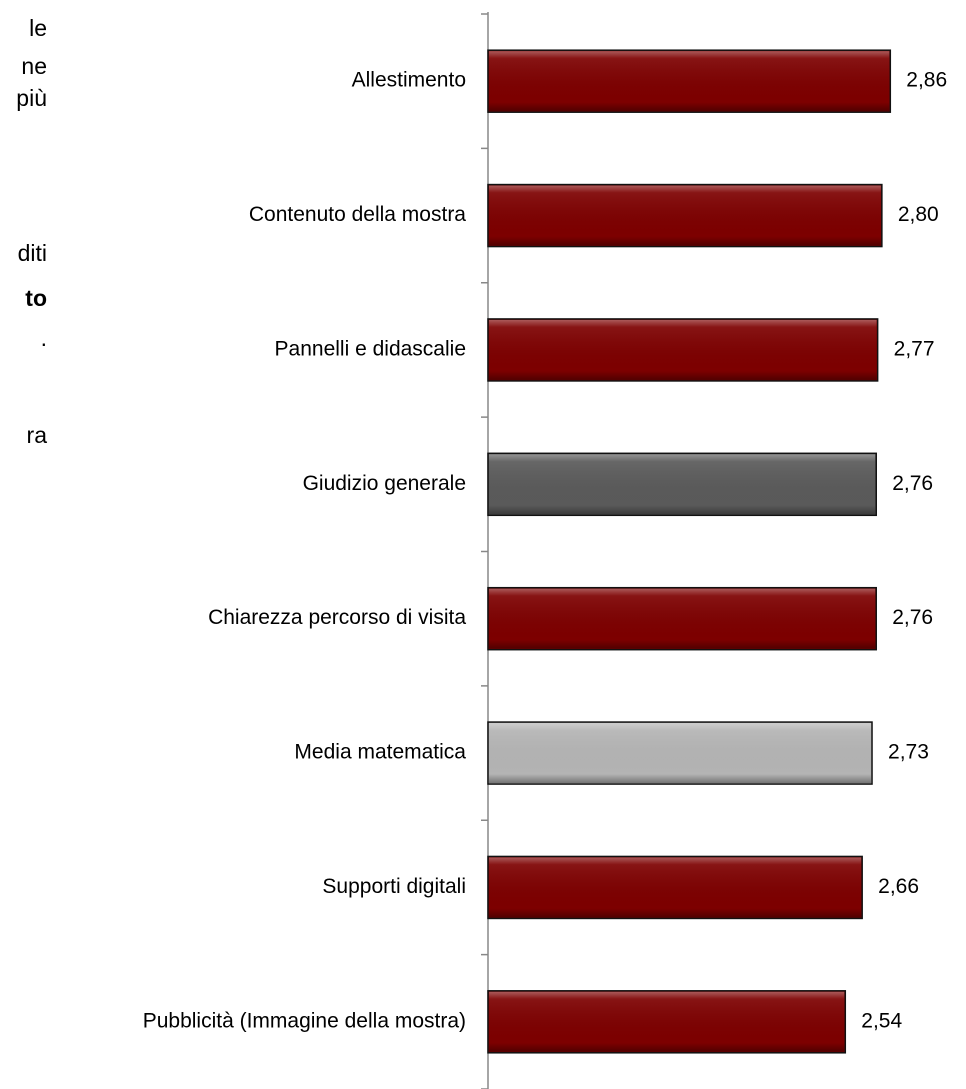 Image resolution: width=966 pixels, height=1089 pixels. Describe the element at coordinates (34, 66) in the screenshot. I see `side-text: ne` at that location.